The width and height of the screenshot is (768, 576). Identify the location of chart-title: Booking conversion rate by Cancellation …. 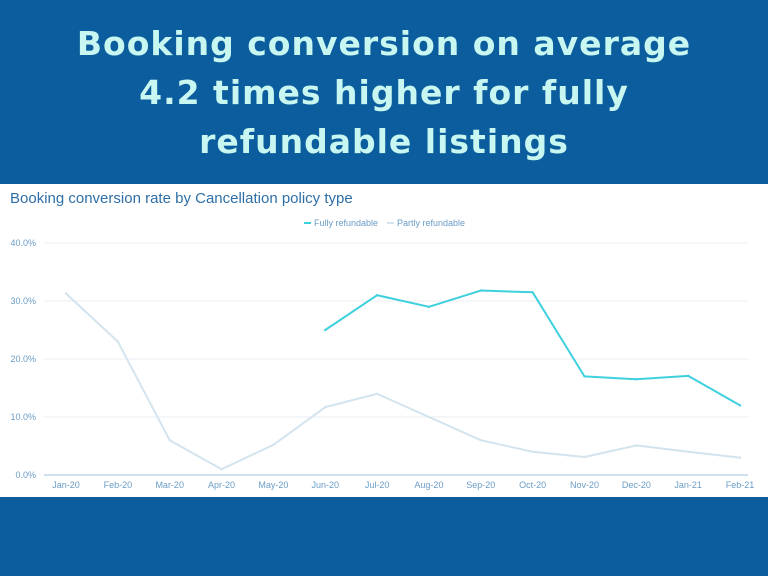
(181, 198).